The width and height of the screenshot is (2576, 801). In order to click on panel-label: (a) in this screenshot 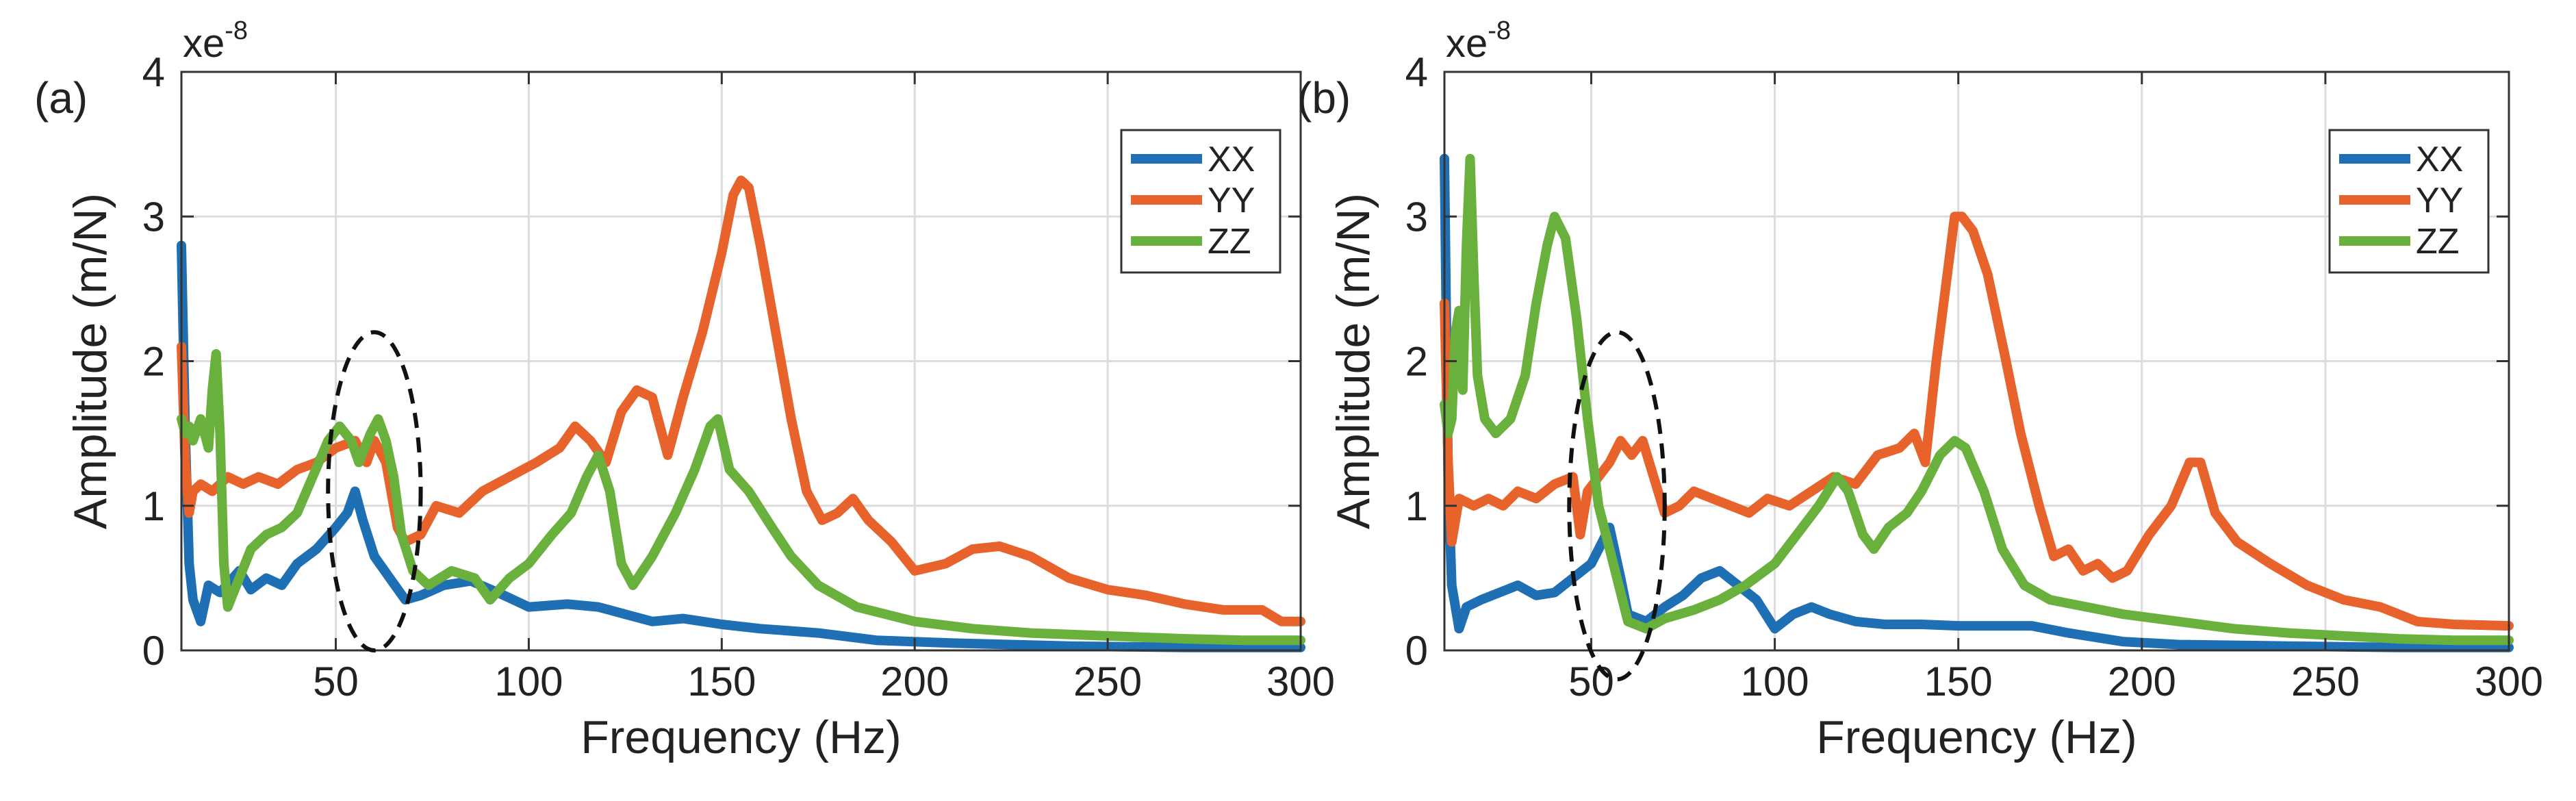, I will do `click(61, 98)`.